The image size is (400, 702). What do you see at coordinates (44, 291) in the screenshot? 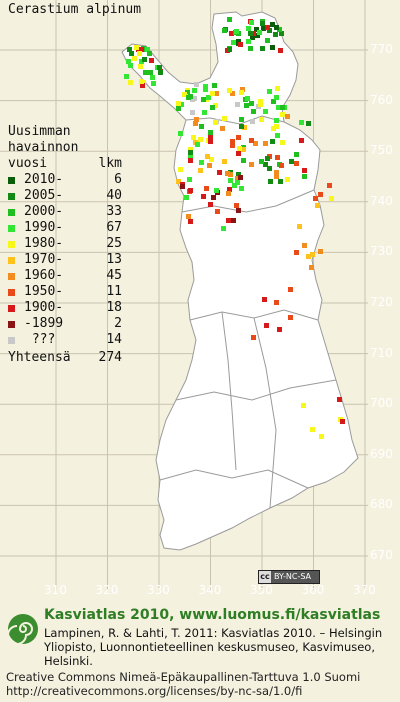
I see `legend-label: 1950-` at bounding box center [44, 291].